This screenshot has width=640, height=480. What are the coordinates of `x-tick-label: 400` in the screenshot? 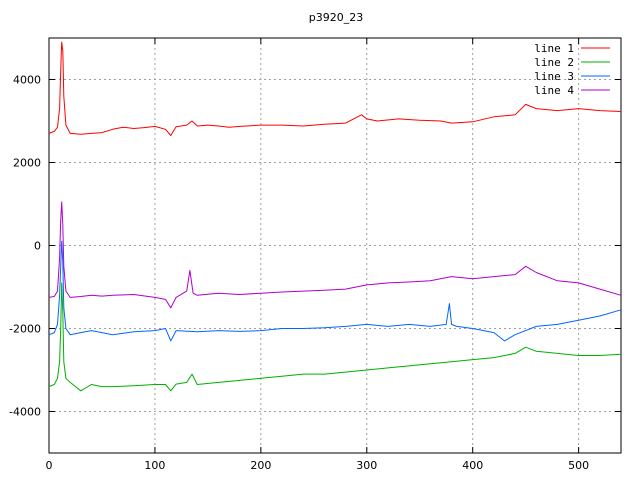 It's located at (472, 465).